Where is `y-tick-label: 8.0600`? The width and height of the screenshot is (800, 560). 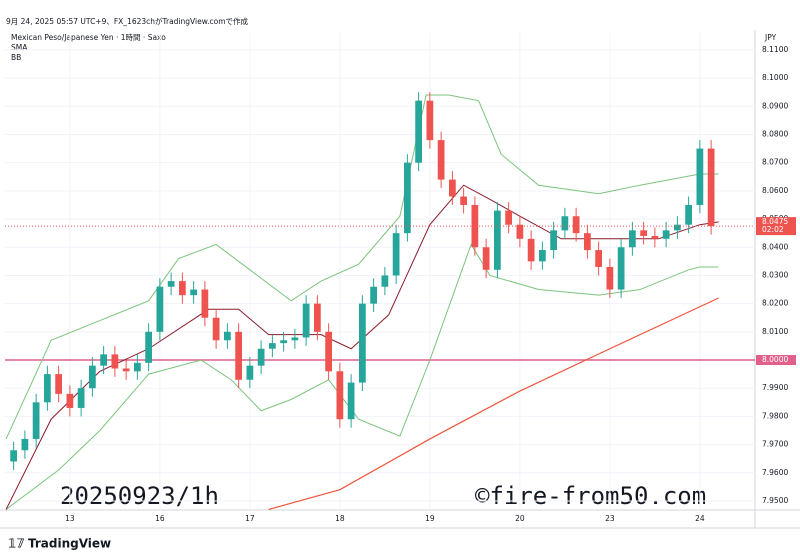 y-tick-label: 8.0600 is located at coordinates (775, 190).